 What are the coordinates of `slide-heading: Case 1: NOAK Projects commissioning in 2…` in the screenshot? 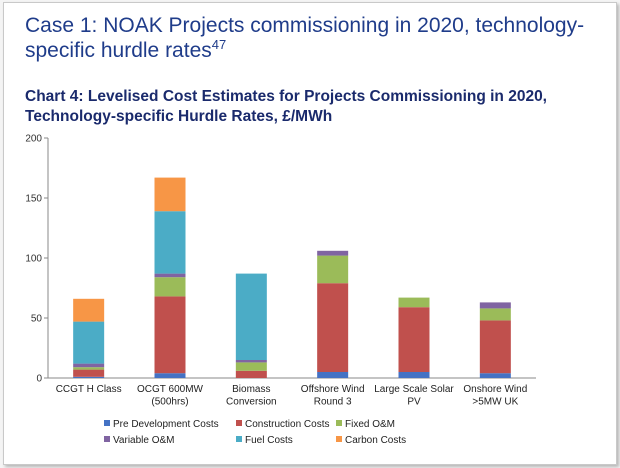 It's located at (317, 38).